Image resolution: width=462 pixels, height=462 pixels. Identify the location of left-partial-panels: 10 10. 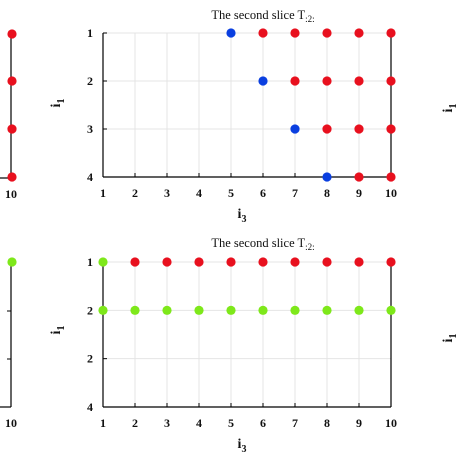
(8, 229).